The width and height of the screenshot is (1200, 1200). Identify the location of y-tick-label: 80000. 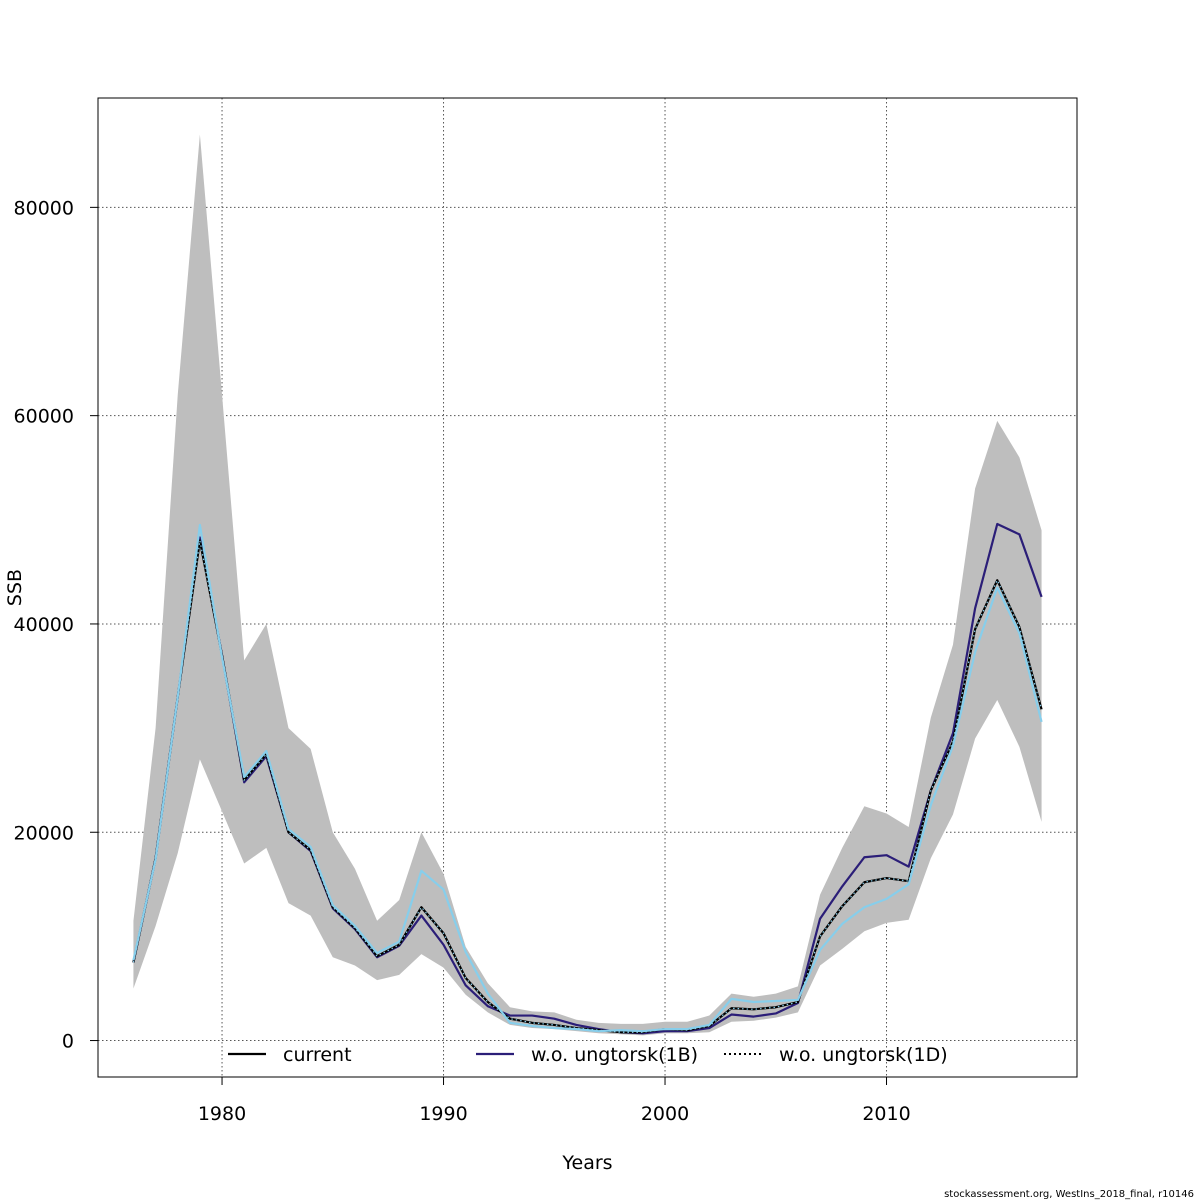
(44, 208).